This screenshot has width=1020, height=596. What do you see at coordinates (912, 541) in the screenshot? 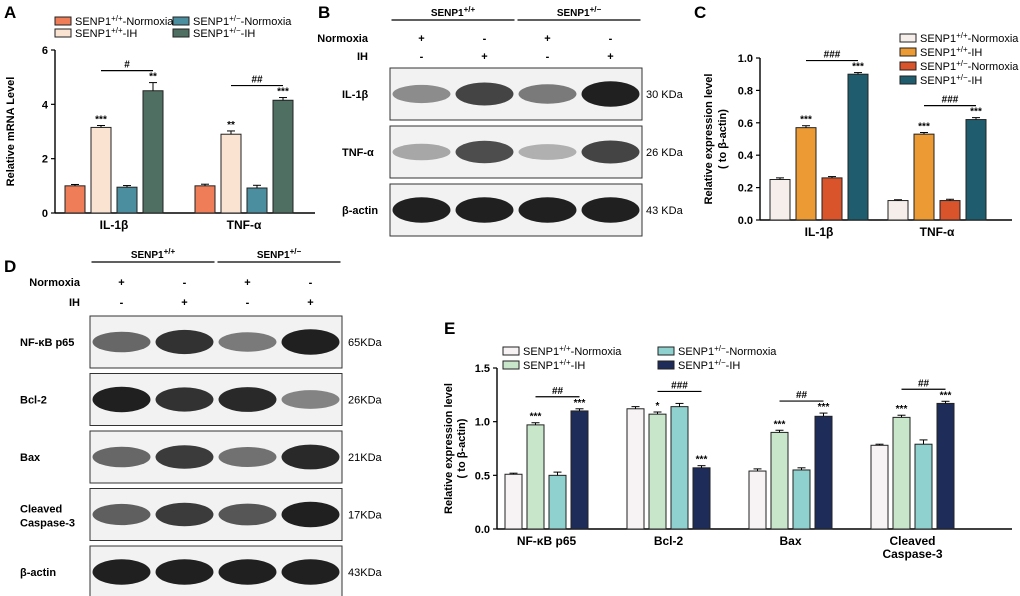
I see `x-tick-label: Cleaved` at bounding box center [912, 541].